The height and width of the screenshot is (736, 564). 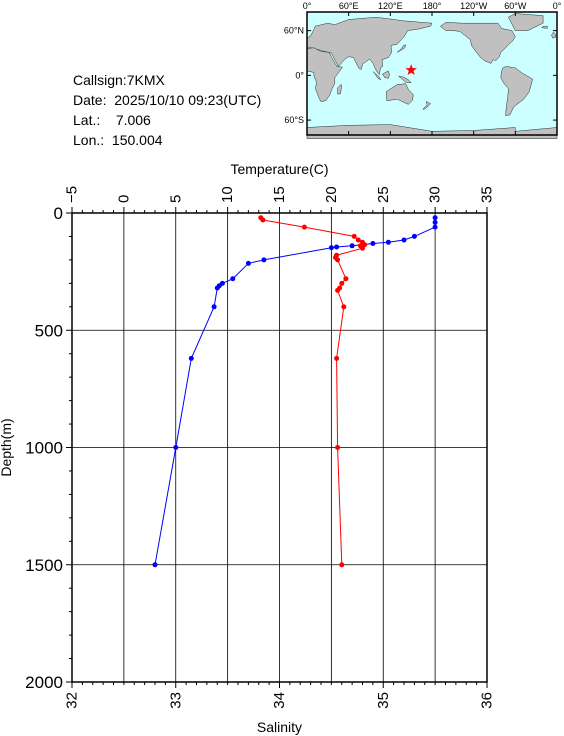 I want to click on bottom-axis-tick-label: 36, so click(x=487, y=700).